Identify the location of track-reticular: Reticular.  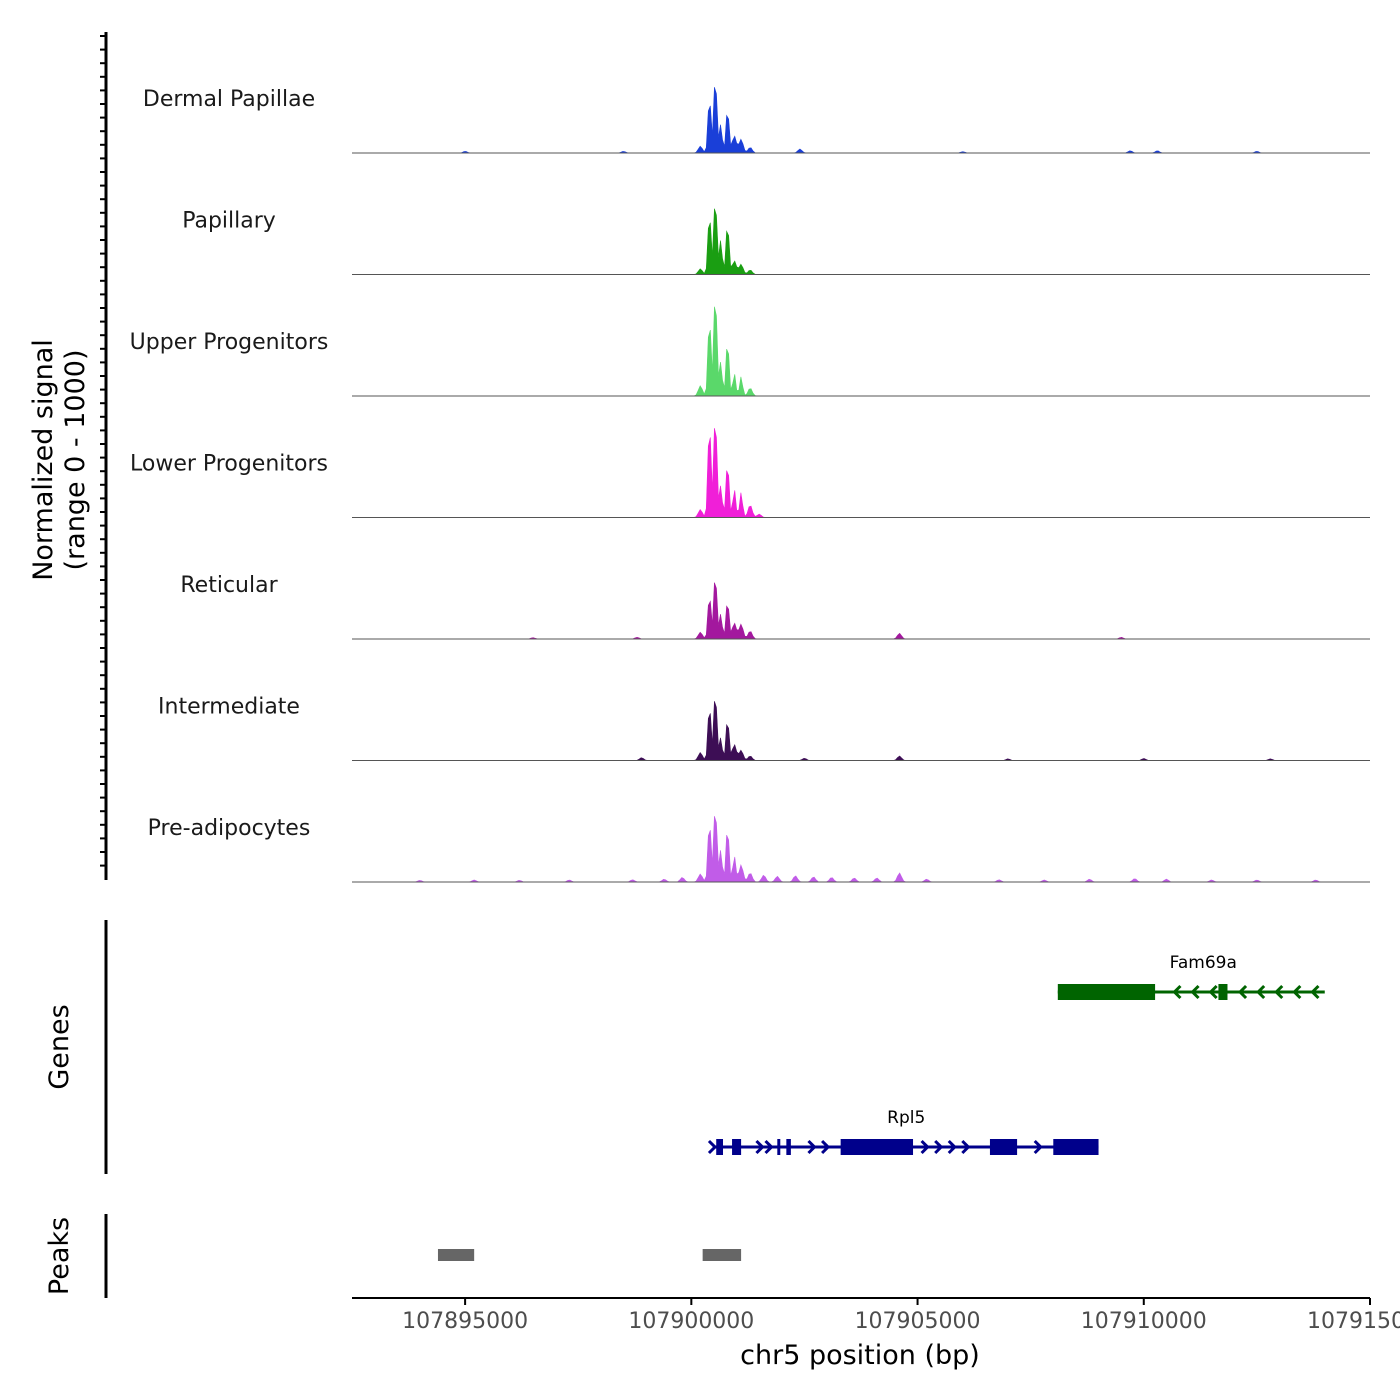
(775, 606).